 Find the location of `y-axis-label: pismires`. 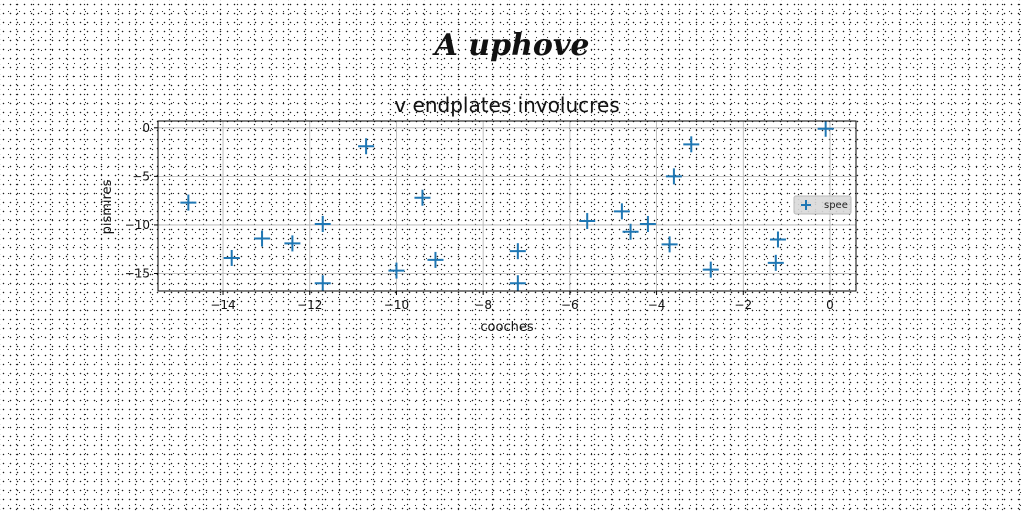

y-axis-label: pismires is located at coordinates (107, 206).